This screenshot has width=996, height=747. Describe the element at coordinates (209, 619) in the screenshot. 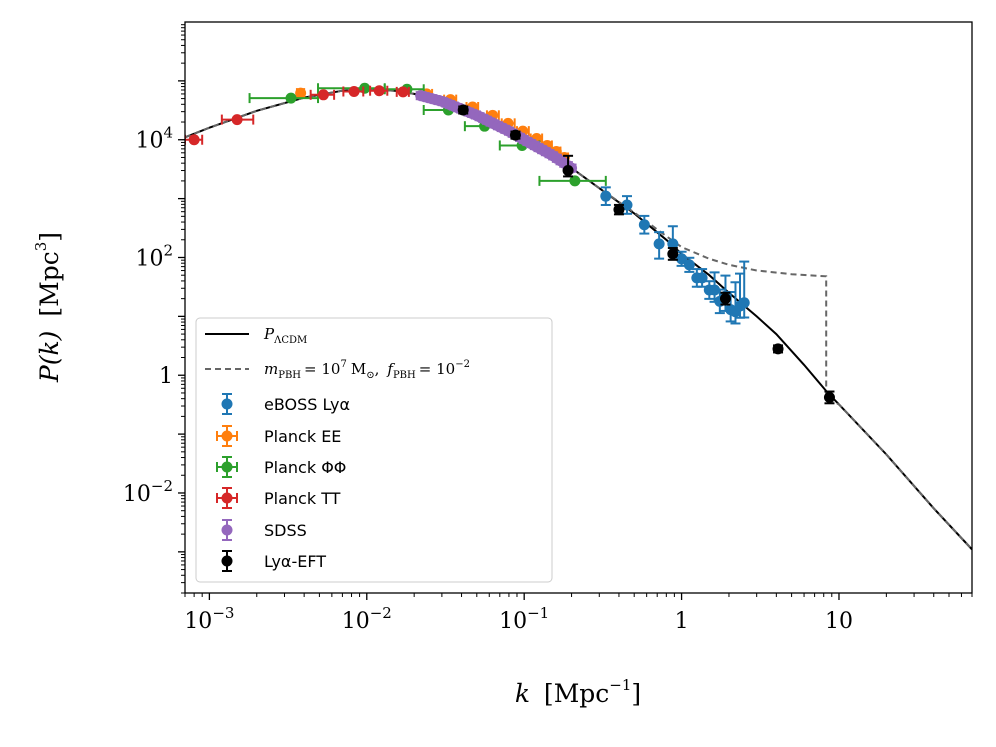

I see `x-tick-label: 10⁻³` at that location.